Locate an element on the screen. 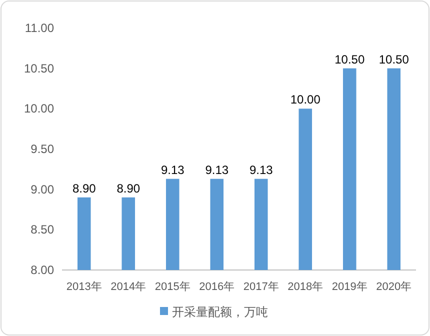 This screenshot has height=336, width=430. y-tick-label: 9.00 is located at coordinates (42, 189).